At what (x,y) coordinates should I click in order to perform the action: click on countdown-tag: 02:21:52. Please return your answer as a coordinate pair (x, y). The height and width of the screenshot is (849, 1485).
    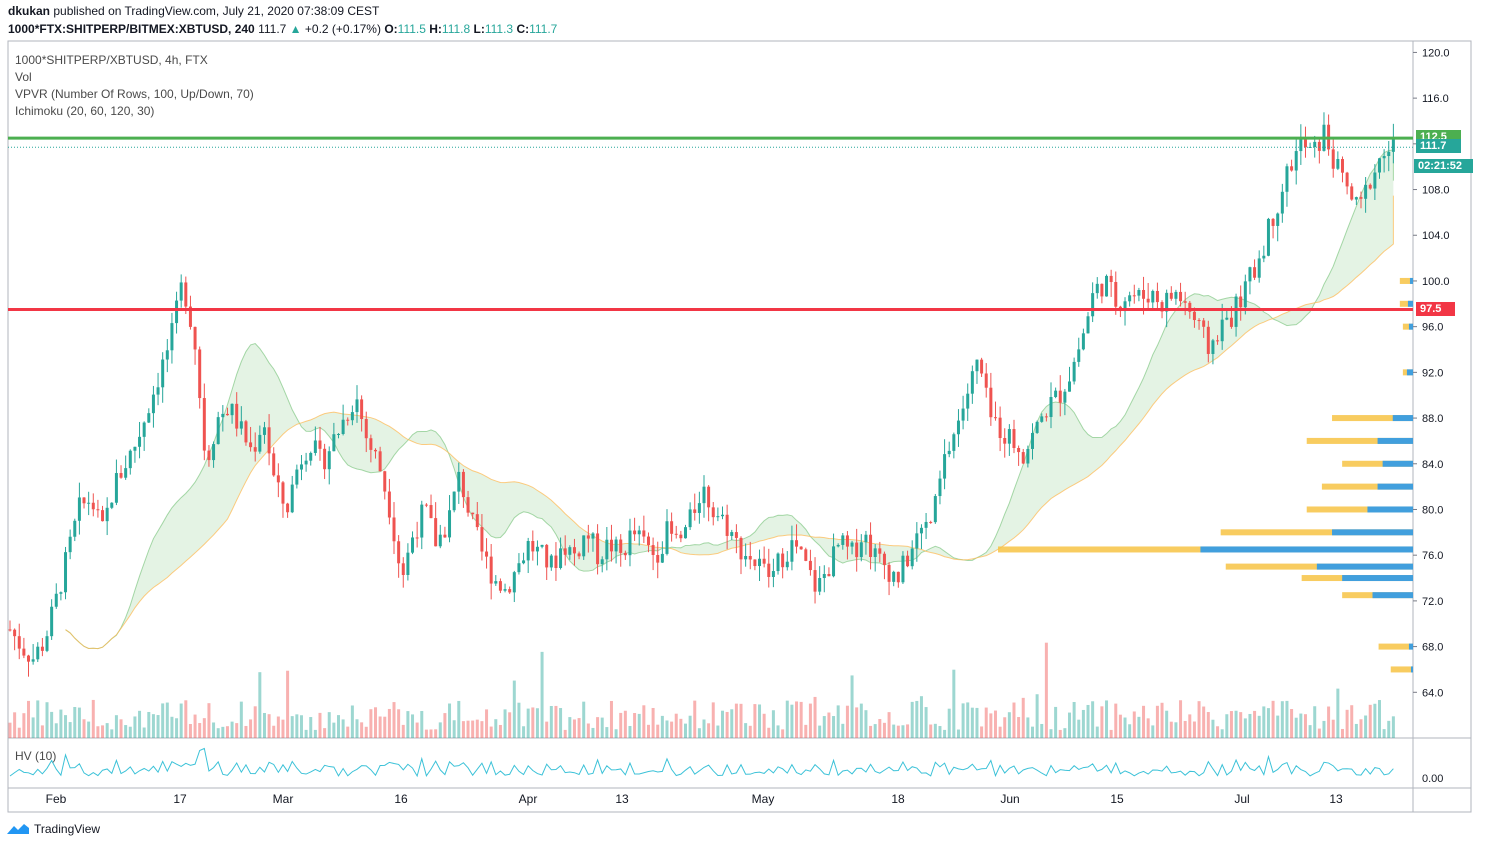
    Looking at the image, I should click on (1443, 166).